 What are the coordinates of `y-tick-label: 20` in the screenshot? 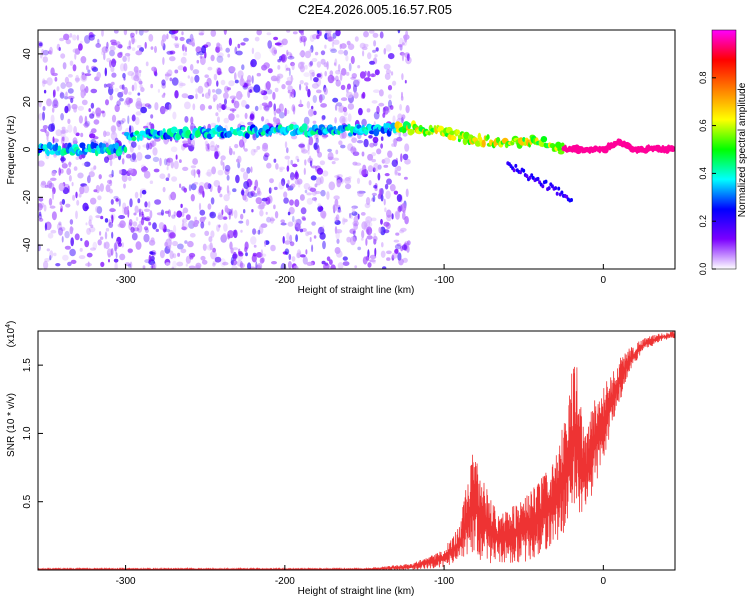 It's located at (27, 102).